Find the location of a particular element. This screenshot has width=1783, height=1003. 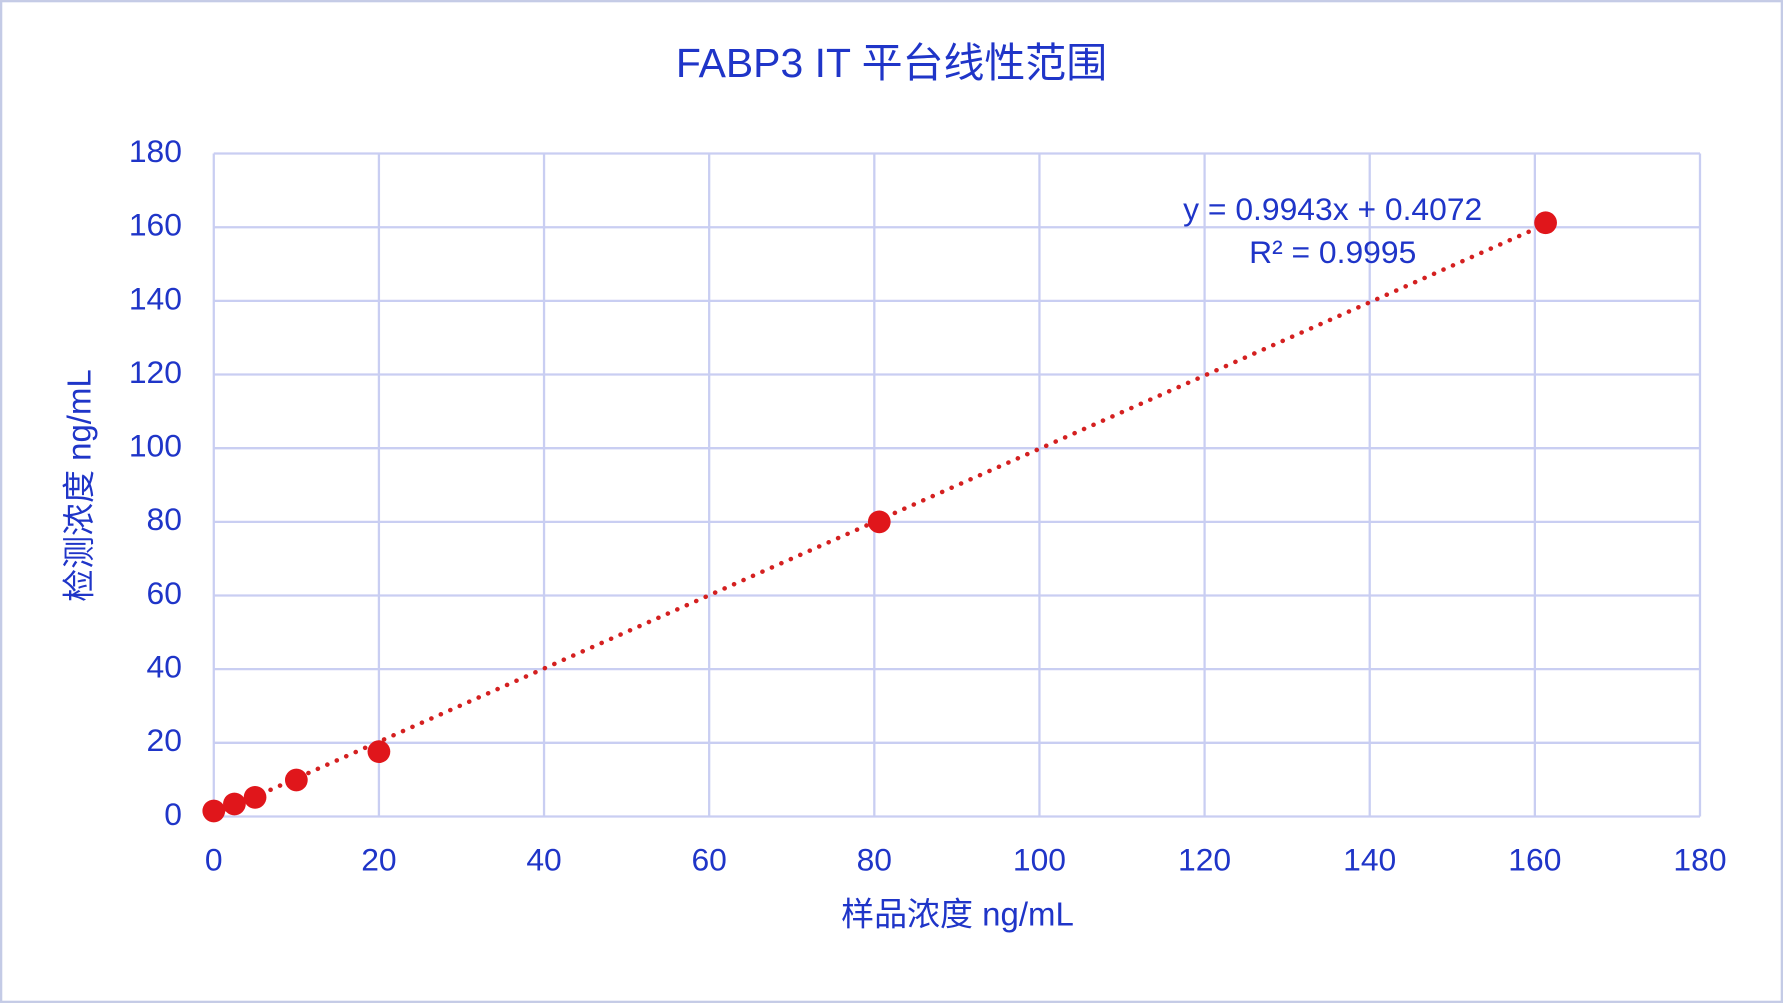

x-tick-label: 40 is located at coordinates (543, 859).